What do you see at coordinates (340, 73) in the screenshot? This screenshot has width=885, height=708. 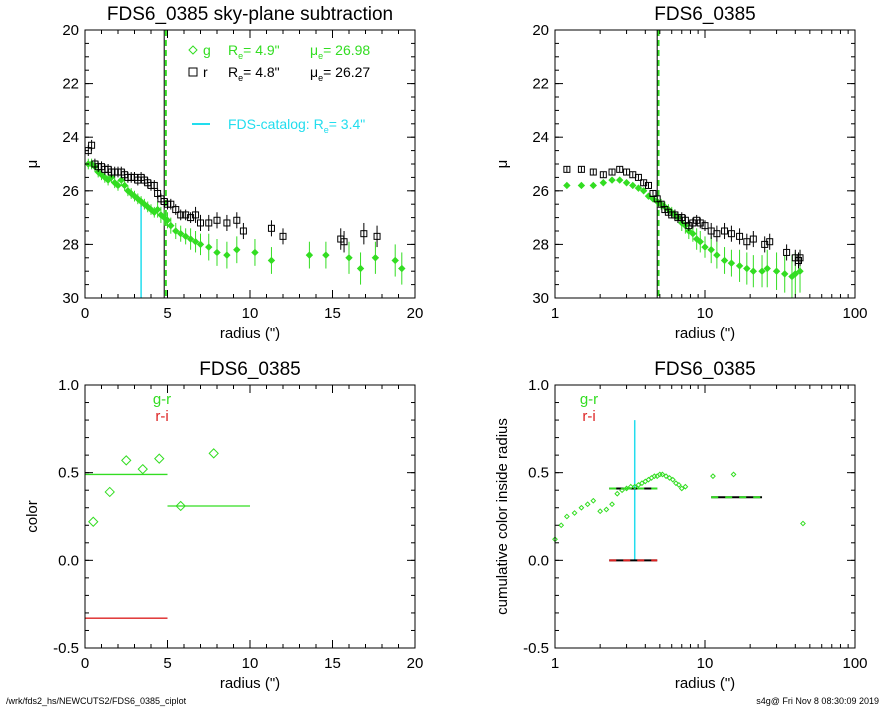 I see `legend-r-mue: μe= 26.27` at bounding box center [340, 73].